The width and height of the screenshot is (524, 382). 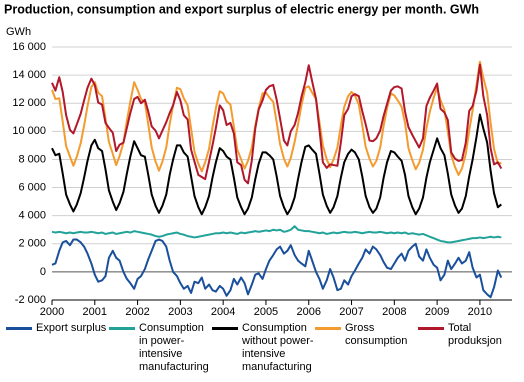 I want to click on legend-label: Gross consumption, so click(x=376, y=334).